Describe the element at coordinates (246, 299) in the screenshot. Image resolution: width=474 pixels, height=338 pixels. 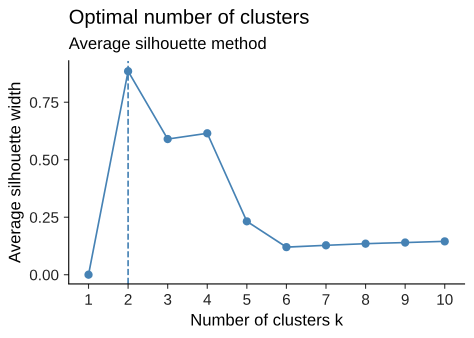
I see `x-tick-label: 5` at that location.